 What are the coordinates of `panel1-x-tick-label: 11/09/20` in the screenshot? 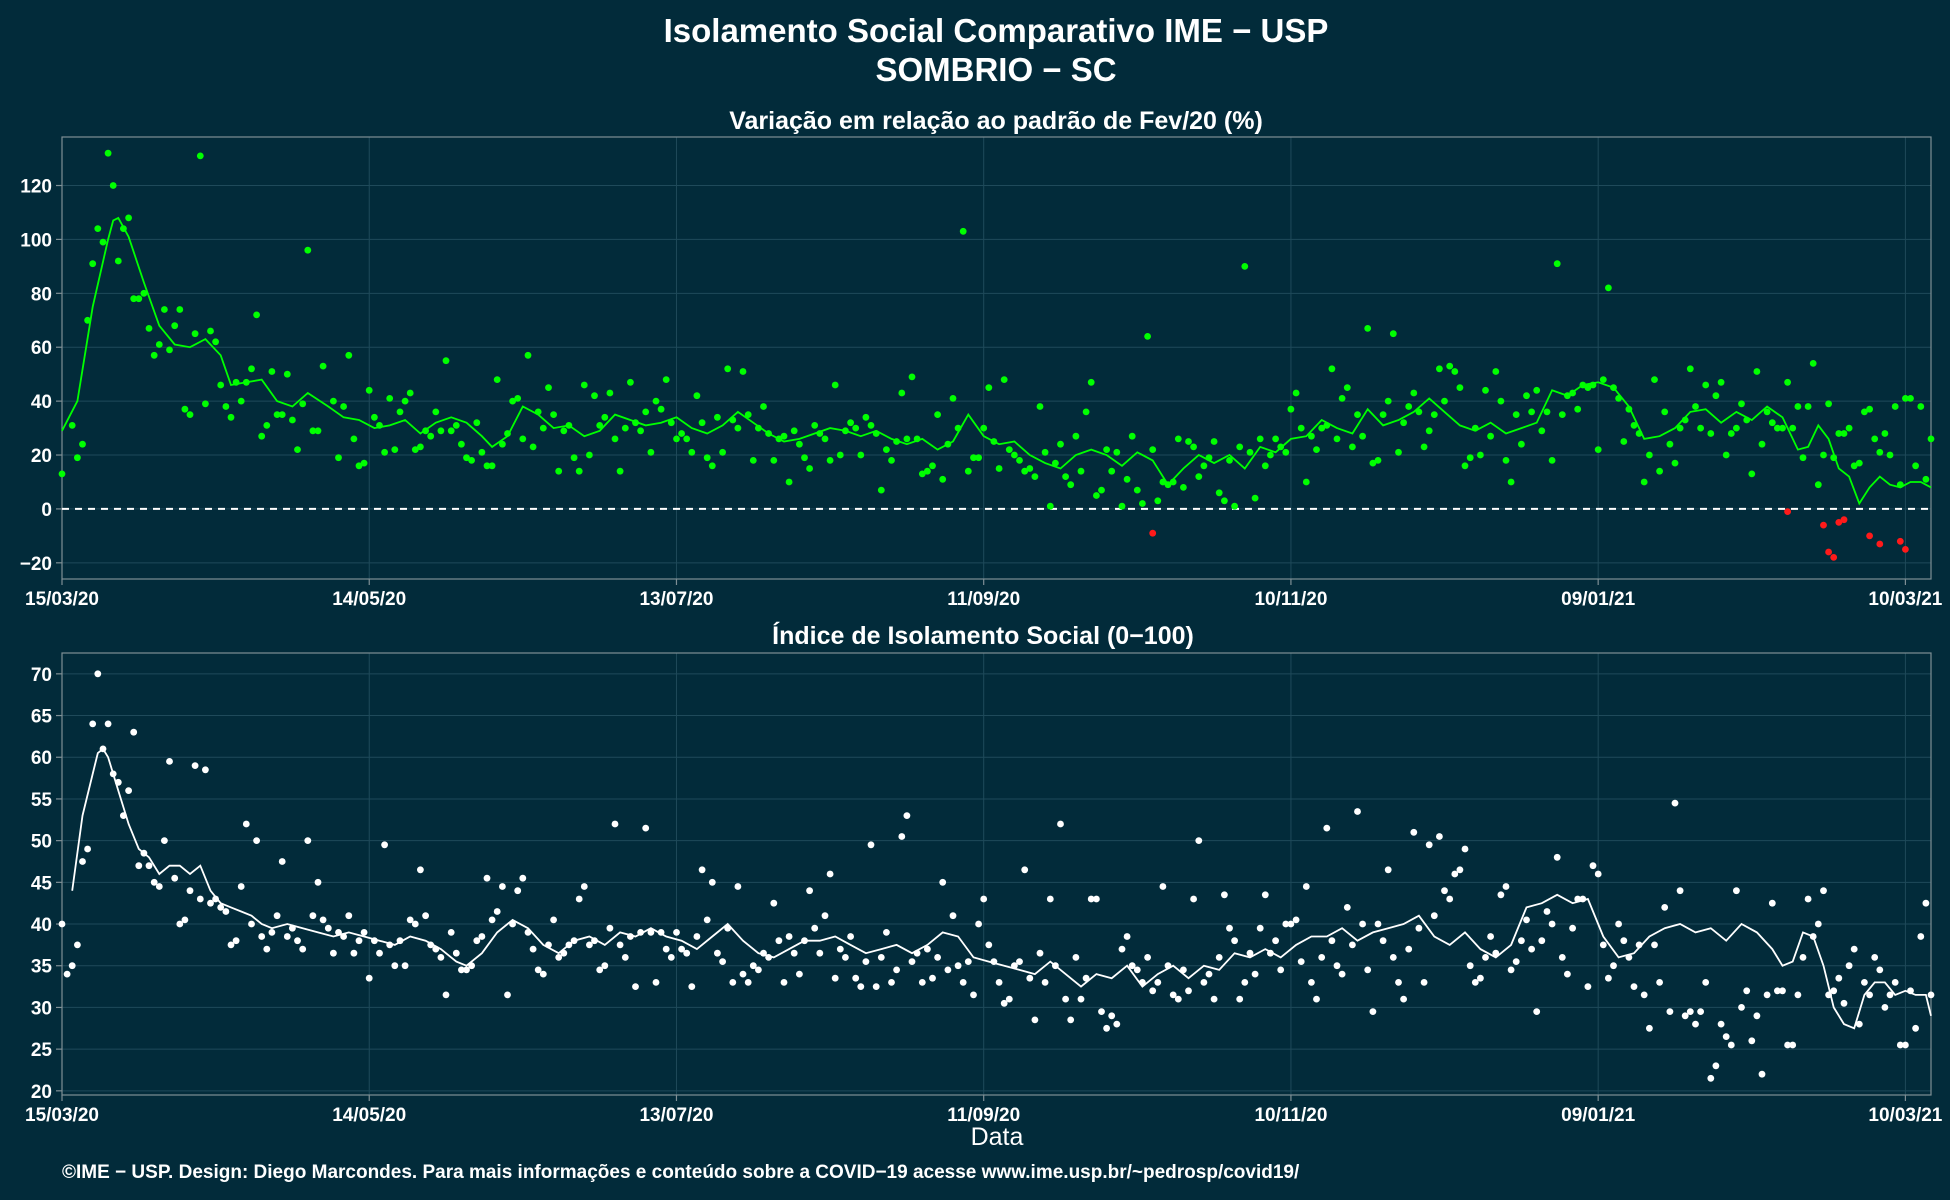 It's located at (983, 599).